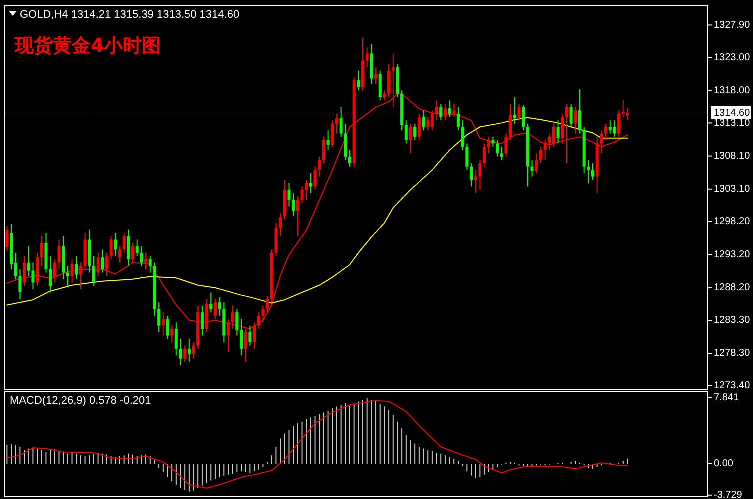 The width and height of the screenshot is (753, 499). I want to click on y-tick-label: 1273.40, so click(732, 386).